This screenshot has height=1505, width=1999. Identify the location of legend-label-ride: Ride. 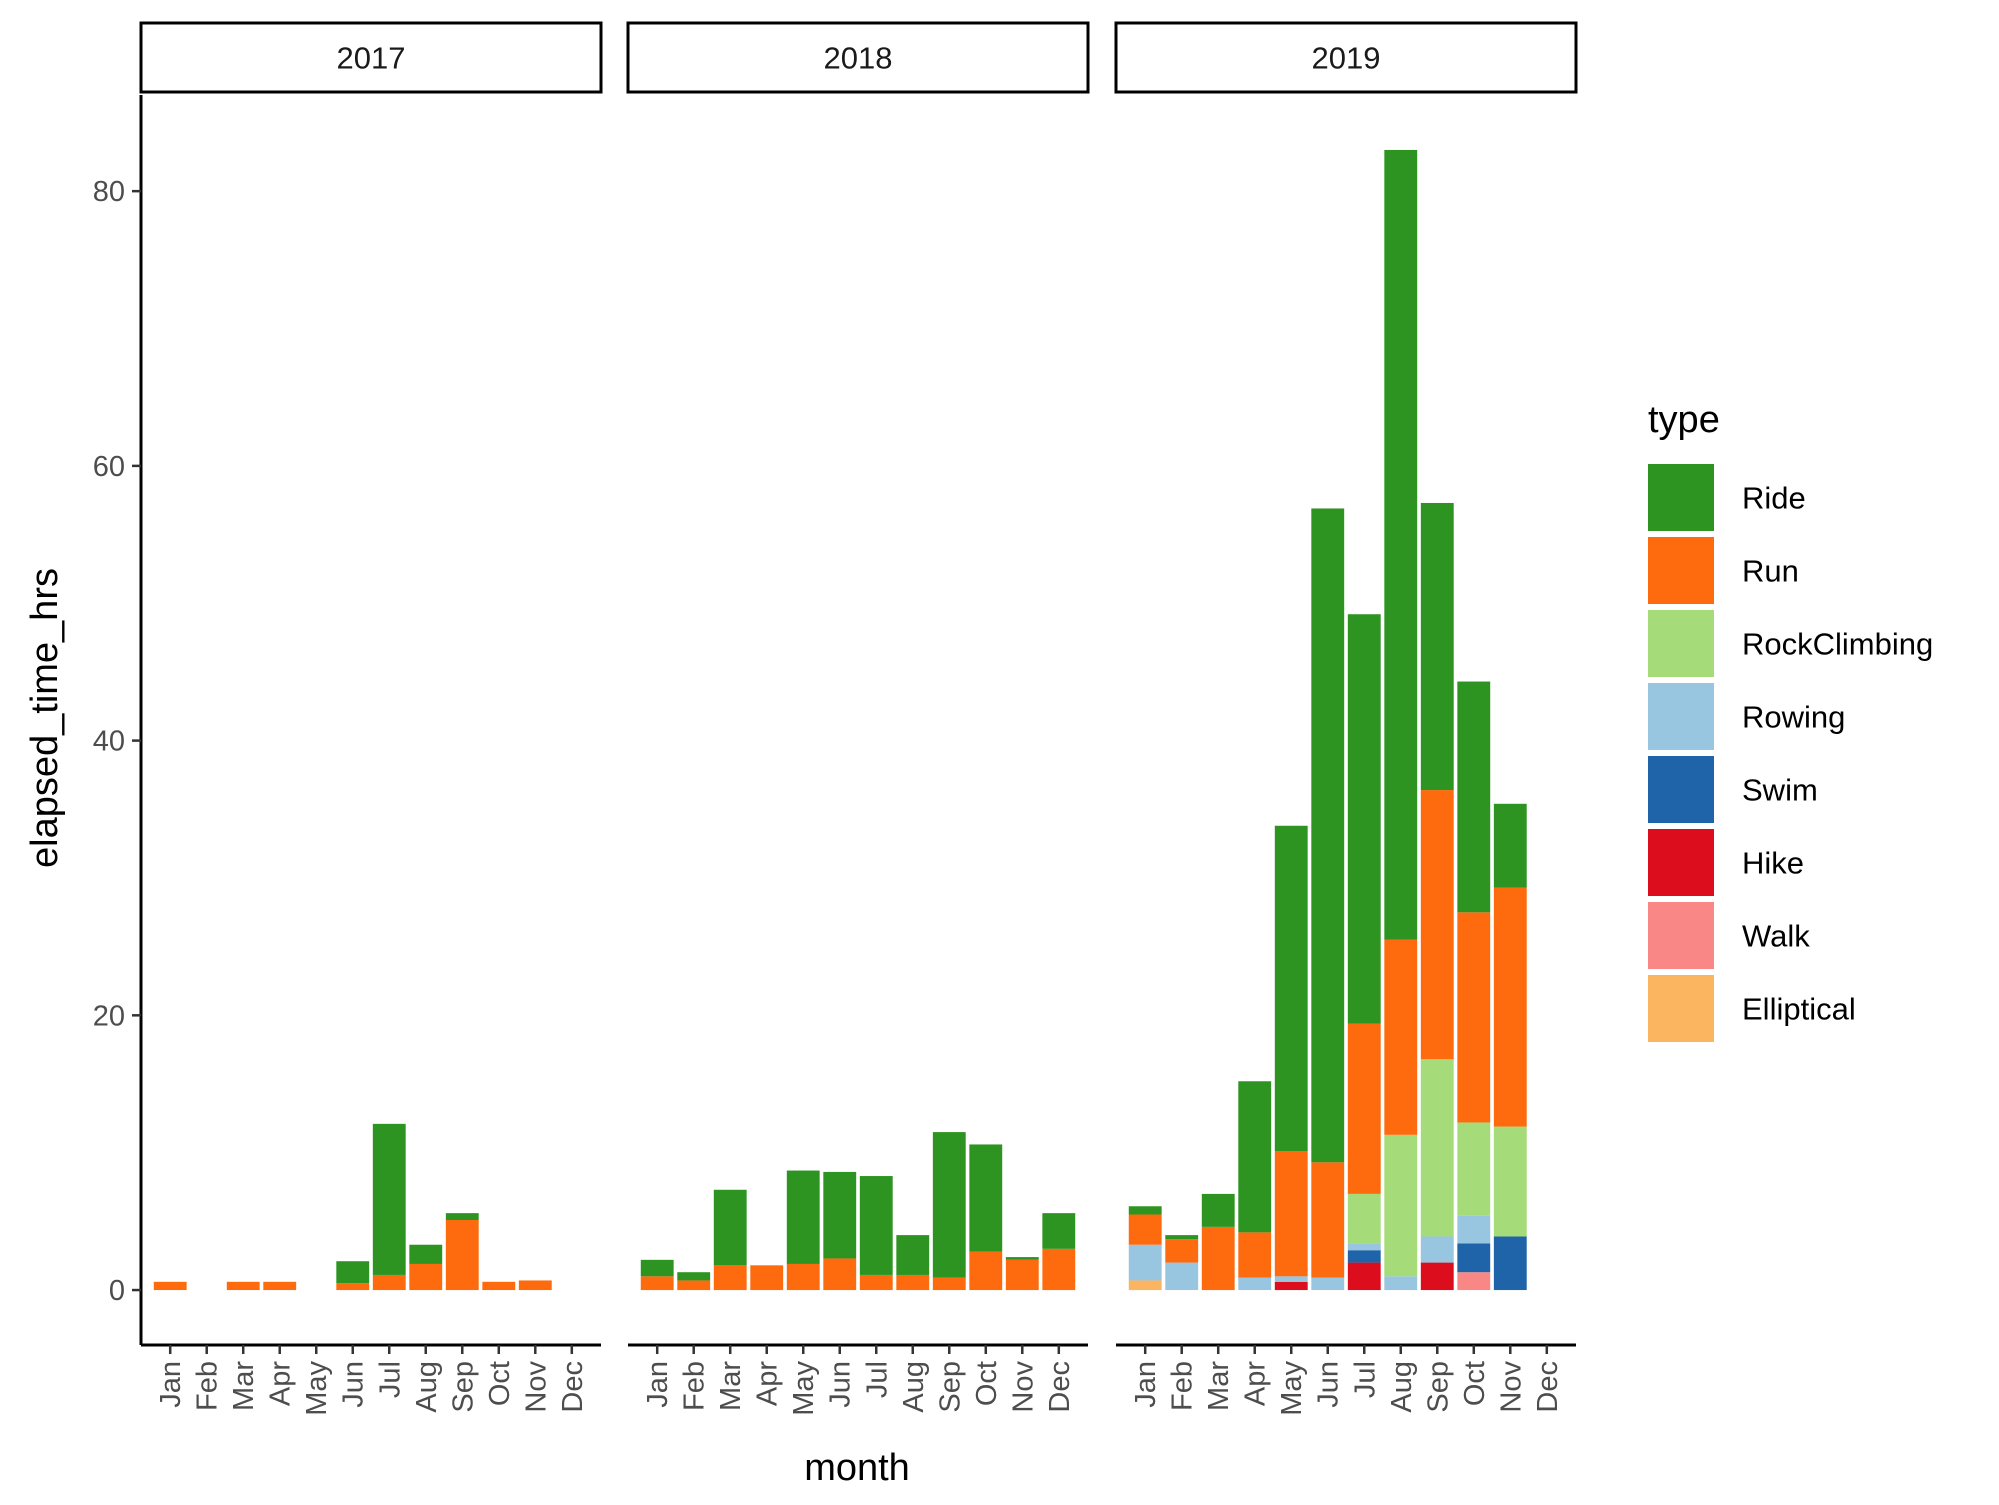
(1774, 498).